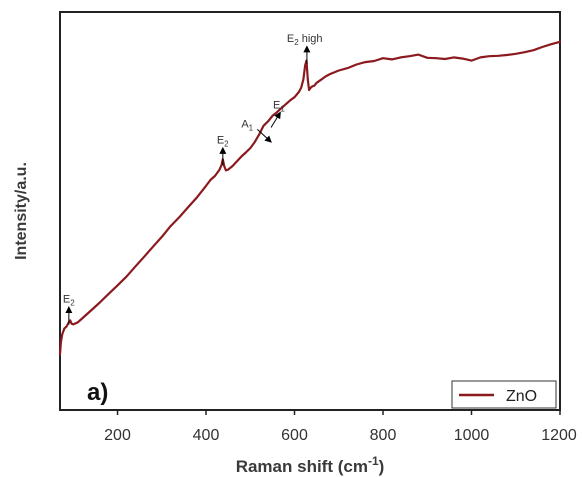 This screenshot has height=477, width=582. What do you see at coordinates (472, 435) in the screenshot?
I see `x-tick-label-1000: 1000` at bounding box center [472, 435].